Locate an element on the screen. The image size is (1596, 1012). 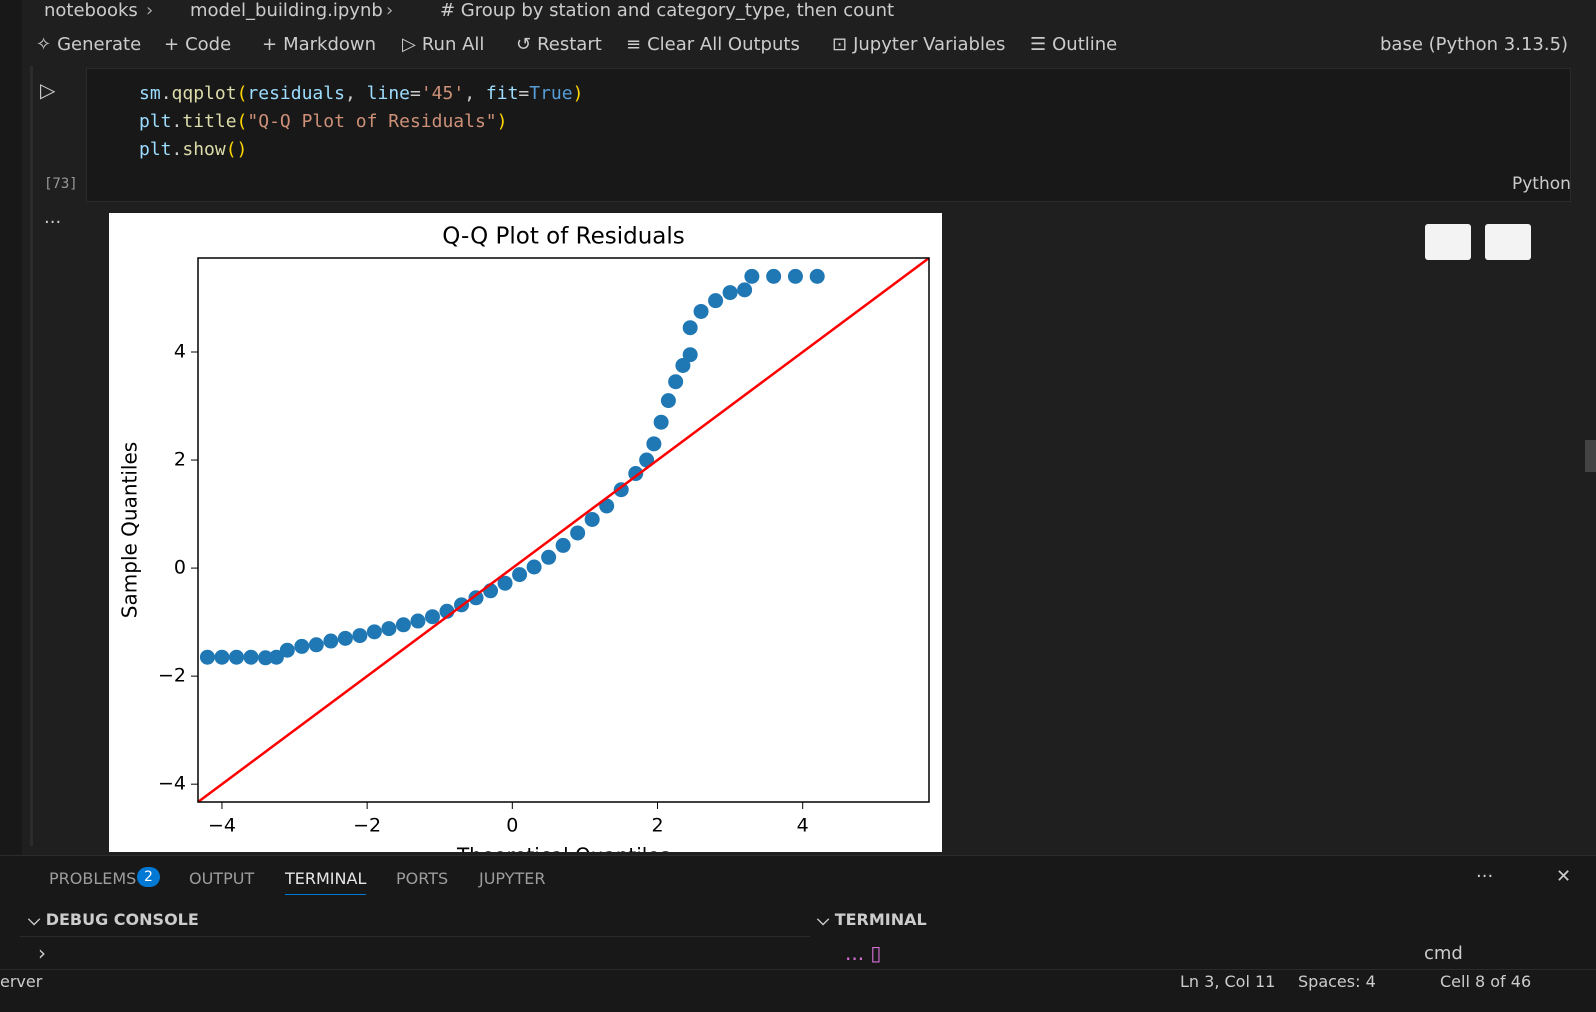
output-menu: ··· is located at coordinates (53, 222).